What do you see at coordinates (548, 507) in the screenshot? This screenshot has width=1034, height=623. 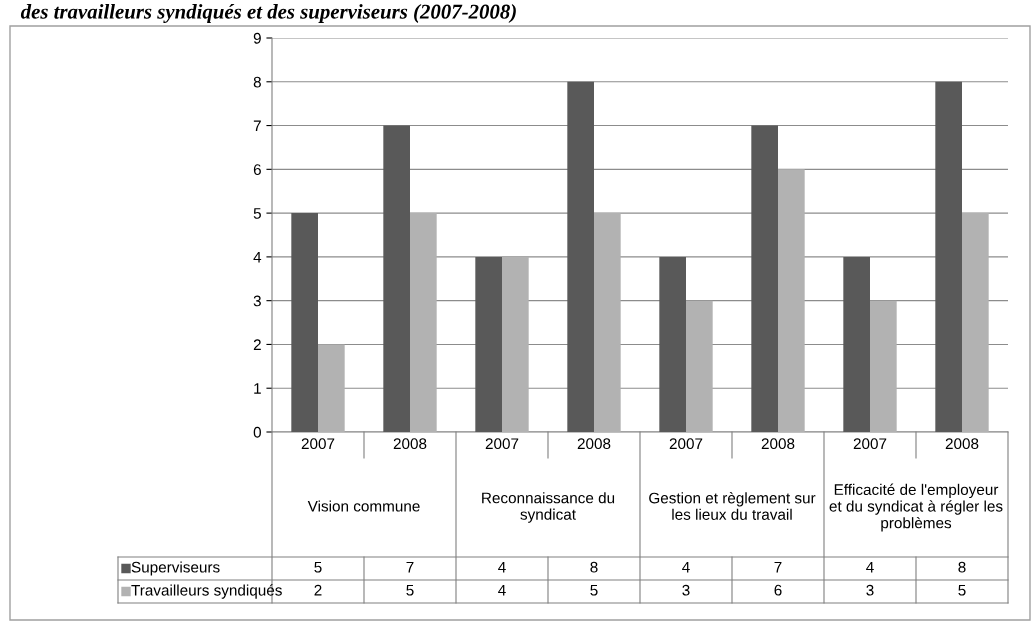 I see `text: Reconnaissance du syndicat` at bounding box center [548, 507].